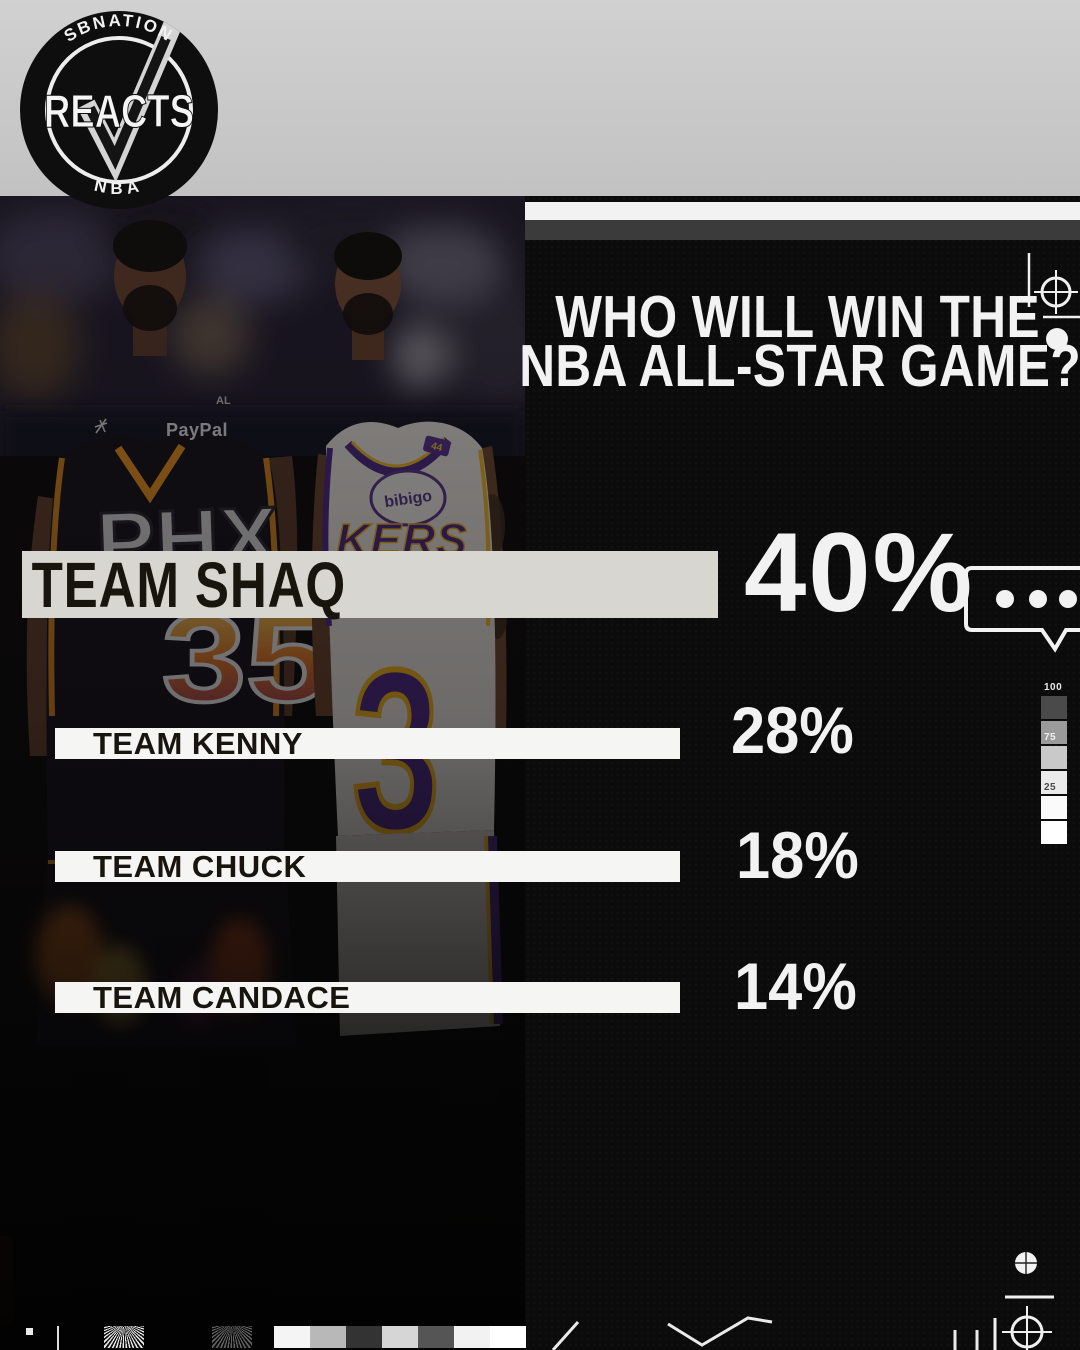 This screenshot has height=1350, width=1080. What do you see at coordinates (802, 211) in the screenshot?
I see `accent-strip-white` at bounding box center [802, 211].